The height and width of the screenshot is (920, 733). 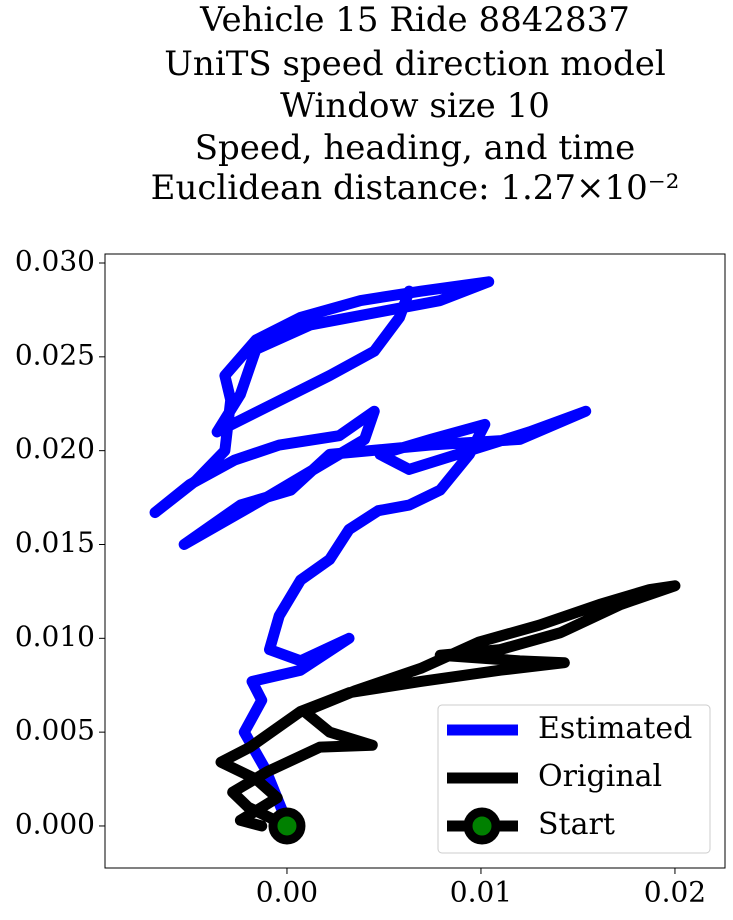 What do you see at coordinates (55, 636) in the screenshot?
I see `y-tick-label: 0.010` at bounding box center [55, 636].